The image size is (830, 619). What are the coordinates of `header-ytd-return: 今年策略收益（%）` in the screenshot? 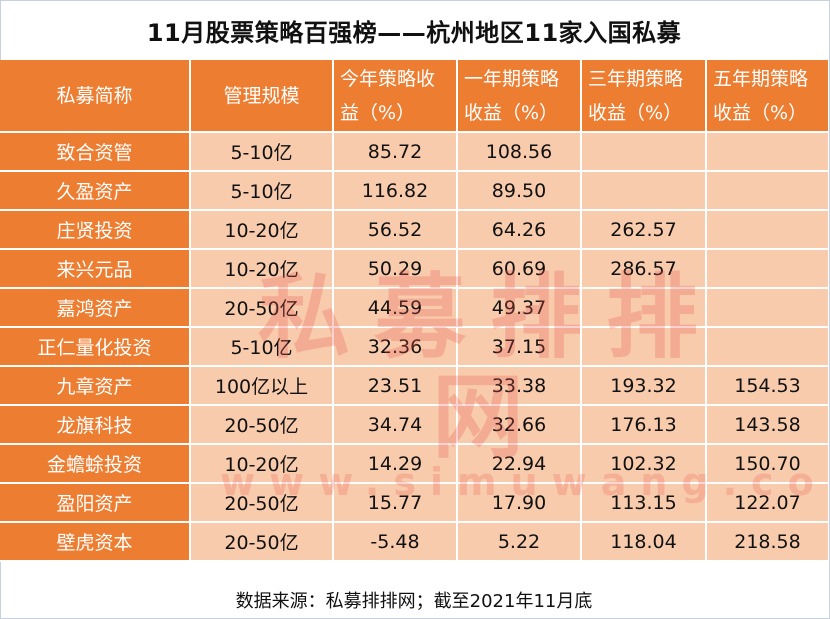 It's located at (395, 96).